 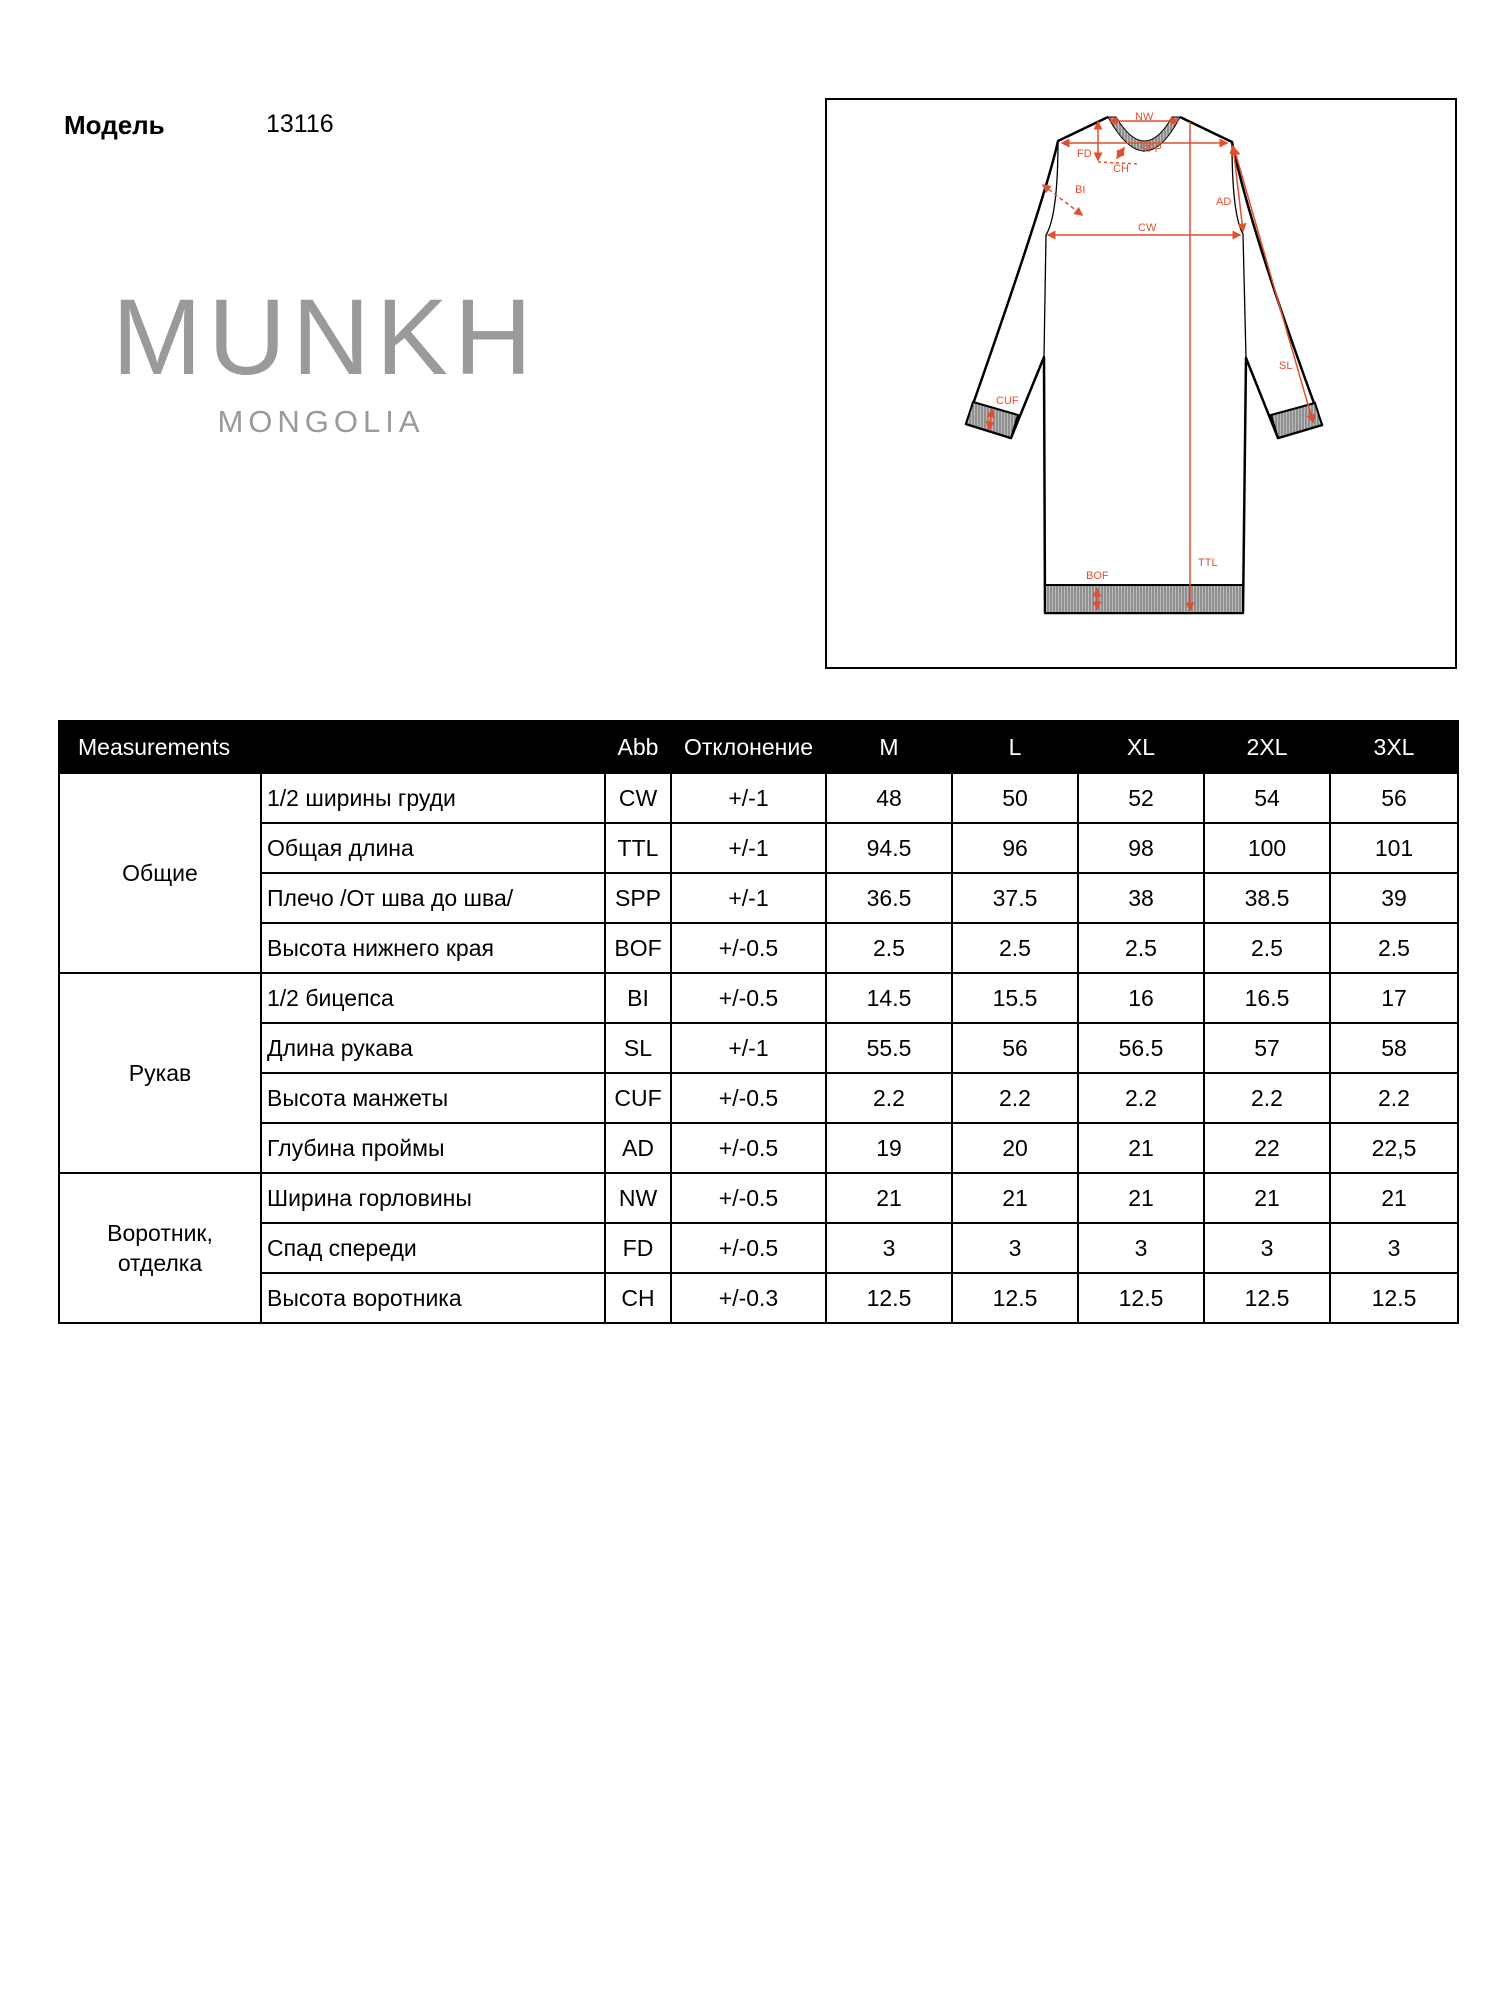 What do you see at coordinates (433, 1248) in the screenshot?
I see `measurement-name: Спад спереди` at bounding box center [433, 1248].